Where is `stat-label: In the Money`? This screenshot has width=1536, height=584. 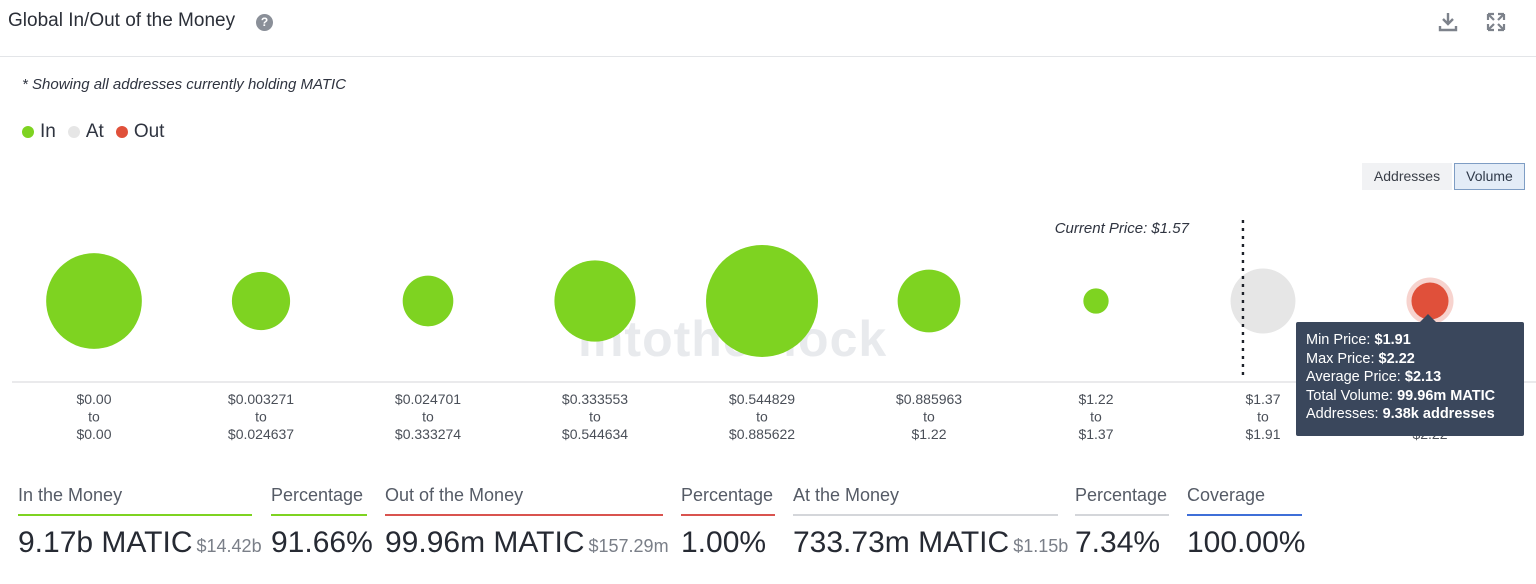
stat-label: In the Money is located at coordinates (70, 495).